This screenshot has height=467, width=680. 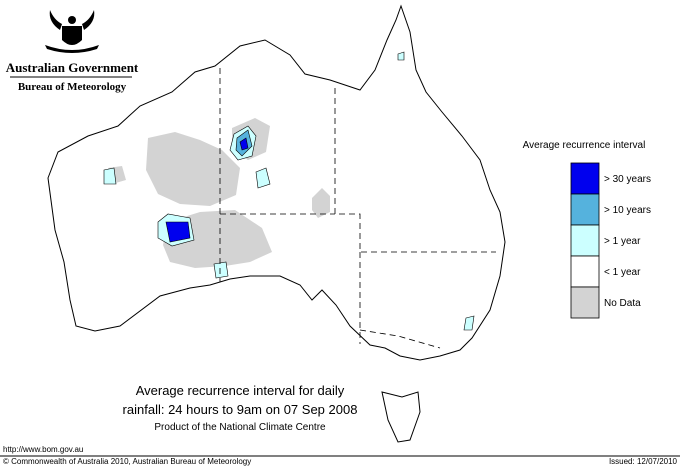 I want to click on legend-label: > 30 years, so click(x=627, y=179).